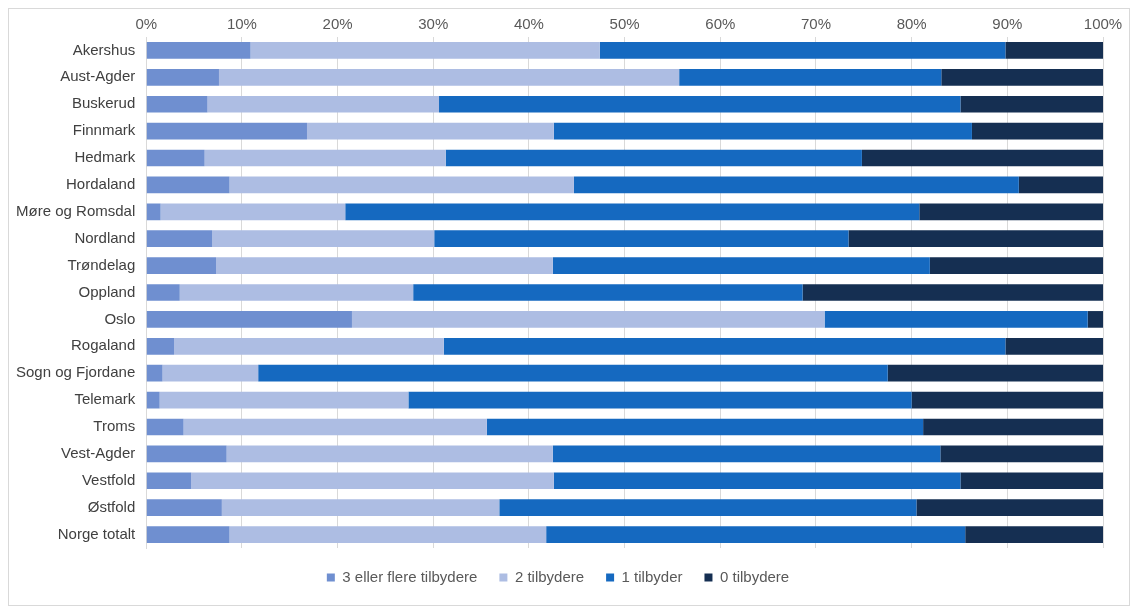 The width and height of the screenshot is (1136, 612). What do you see at coordinates (76, 210) in the screenshot?
I see `y-tick-label: Møre og Romsdal` at bounding box center [76, 210].